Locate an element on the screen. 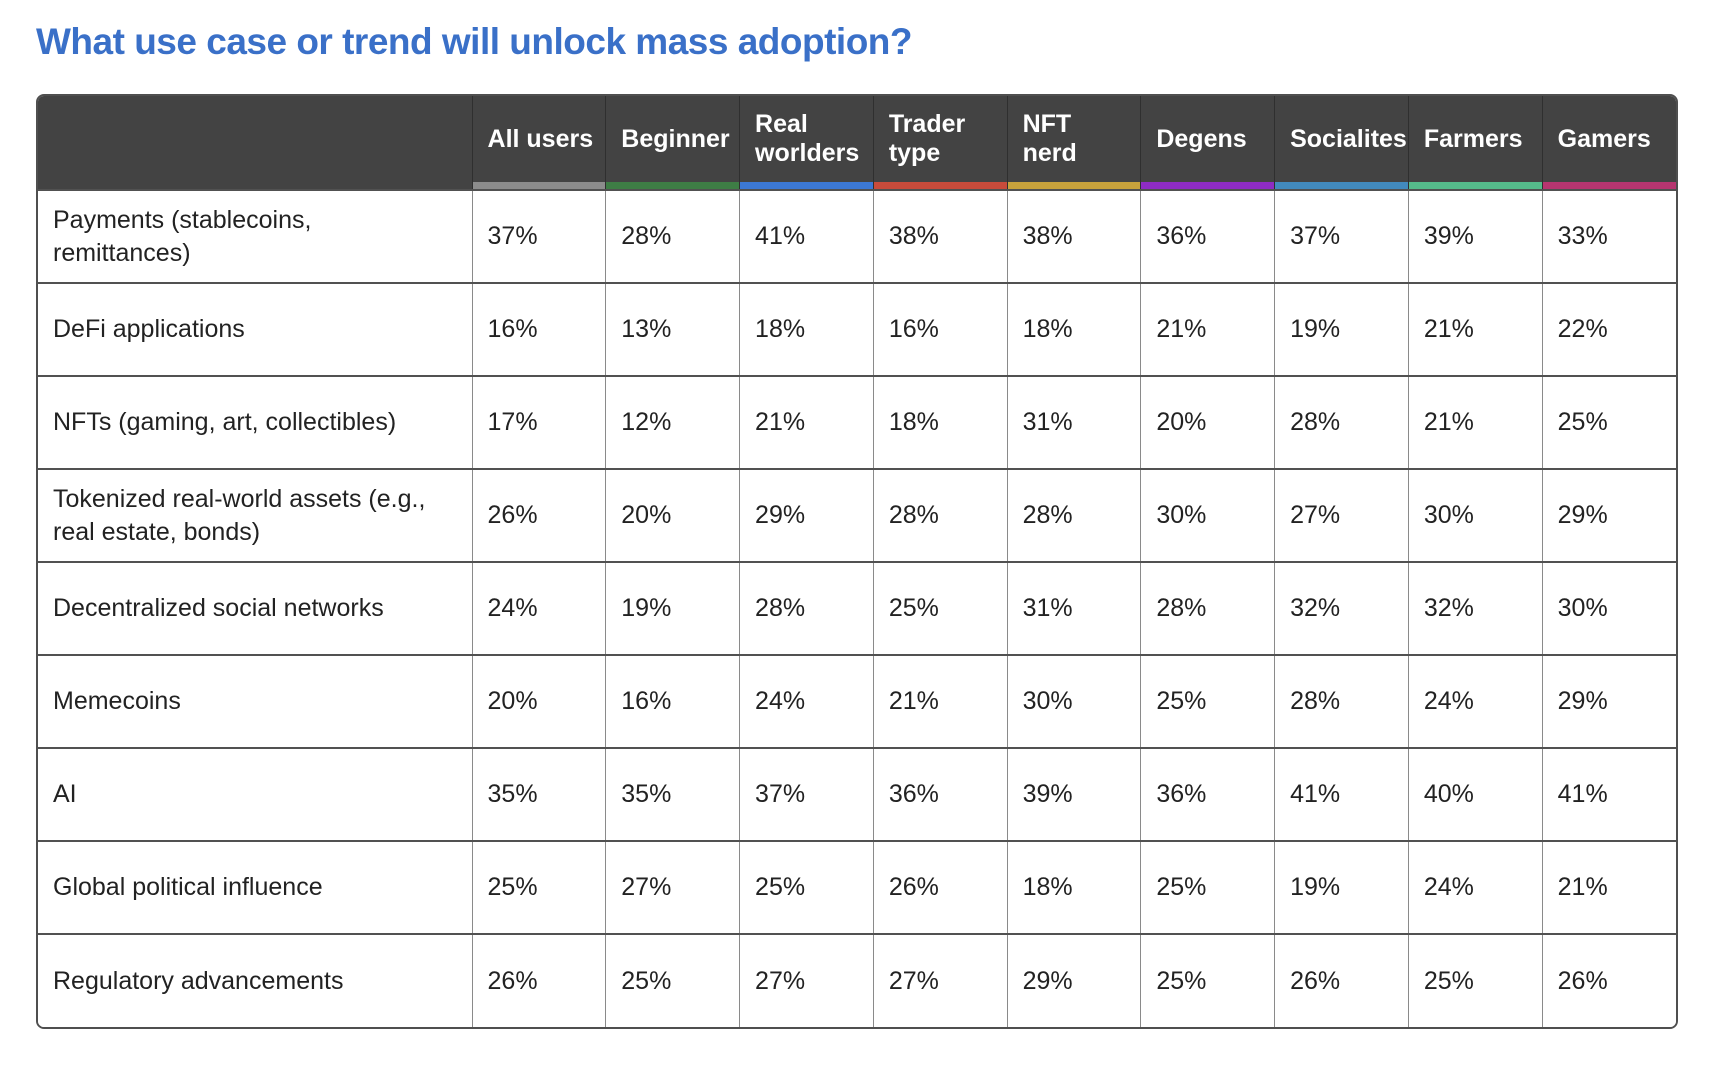 The image size is (1713, 1065). value-cell-real-worlders: 24% is located at coordinates (806, 701).